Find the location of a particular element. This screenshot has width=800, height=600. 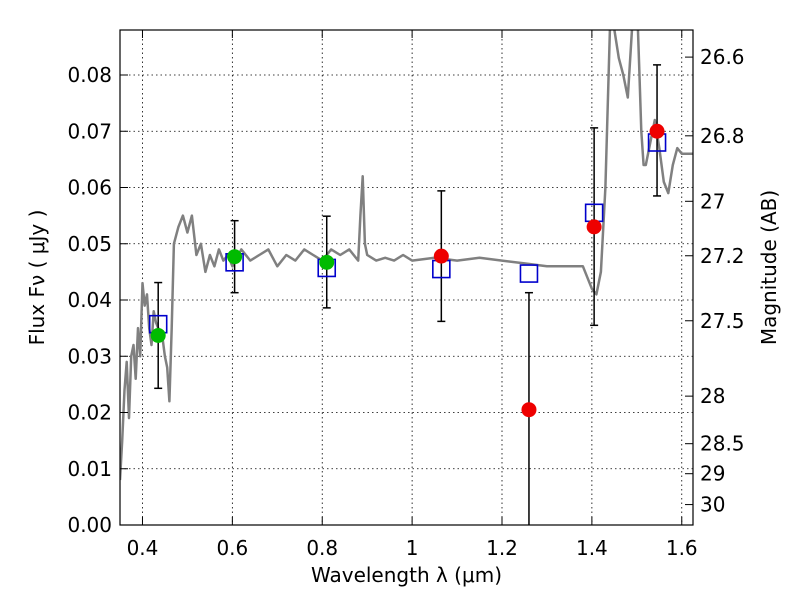

magnitude-tick-label: 26.6 is located at coordinates (722, 57).